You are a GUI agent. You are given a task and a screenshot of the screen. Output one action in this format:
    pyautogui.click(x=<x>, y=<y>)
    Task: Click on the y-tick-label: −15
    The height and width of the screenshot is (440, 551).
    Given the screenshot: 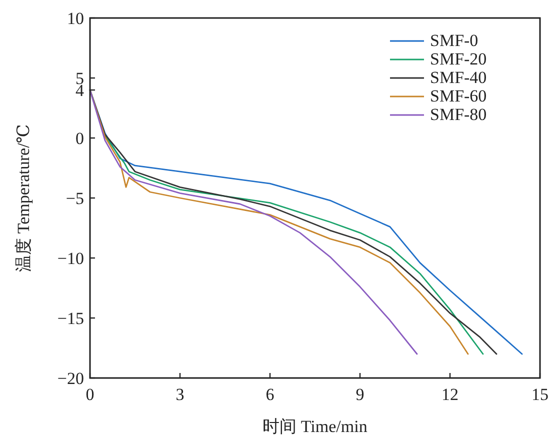 What is the action you would take?
    pyautogui.click(x=70, y=318)
    